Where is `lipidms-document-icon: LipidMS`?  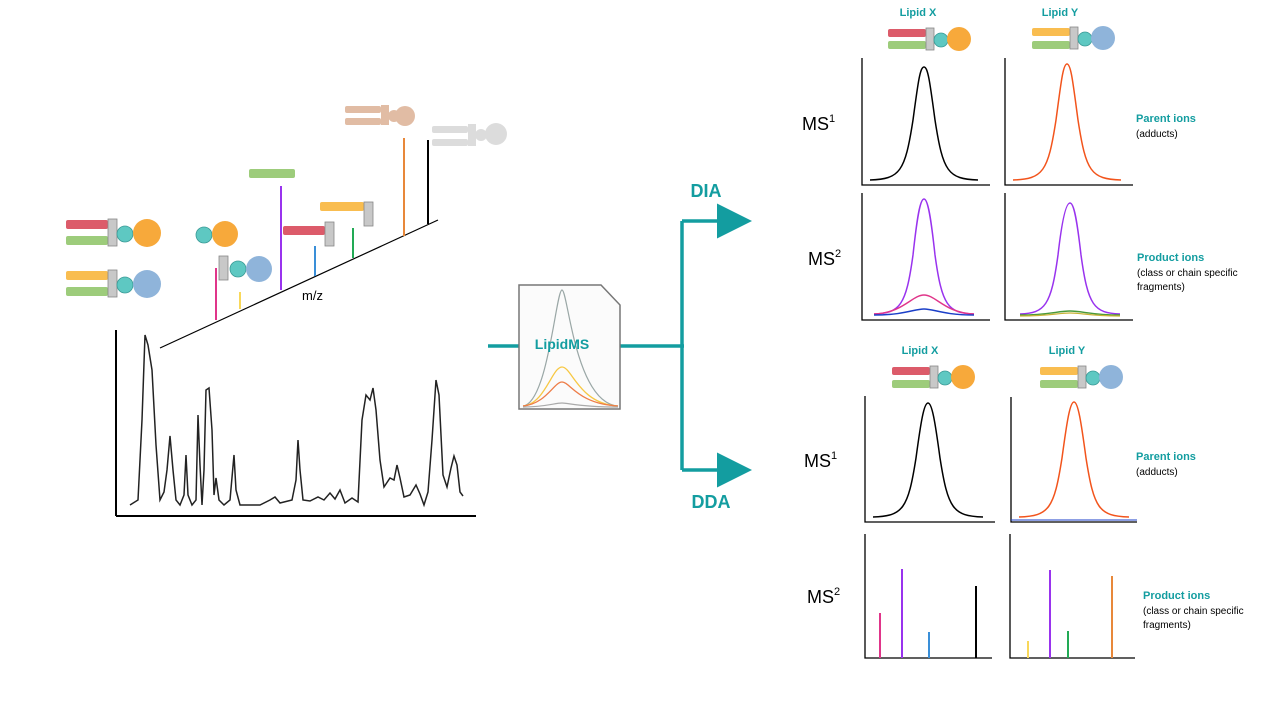
lipidms-document-icon: LipidMS is located at coordinates (569, 347).